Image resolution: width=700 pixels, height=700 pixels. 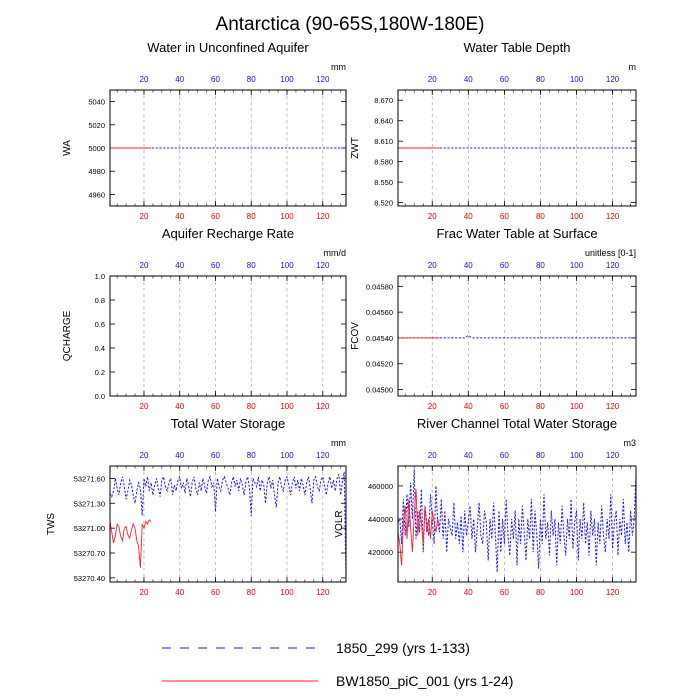 I want to click on y-tick-label: 0.04540, so click(x=379, y=338).